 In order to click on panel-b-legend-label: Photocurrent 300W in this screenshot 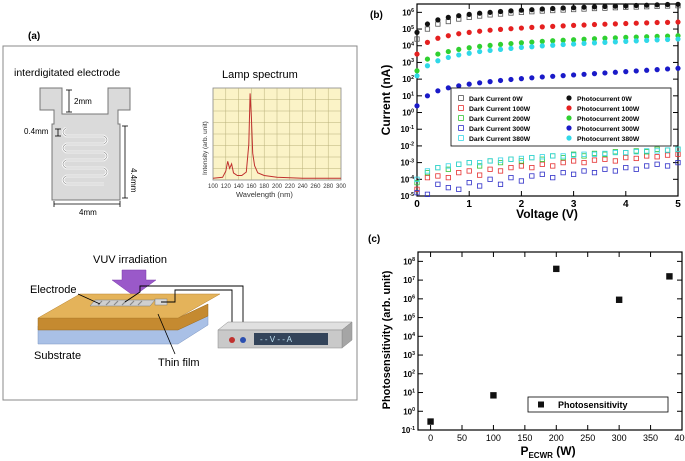, I will do `click(608, 129)`.